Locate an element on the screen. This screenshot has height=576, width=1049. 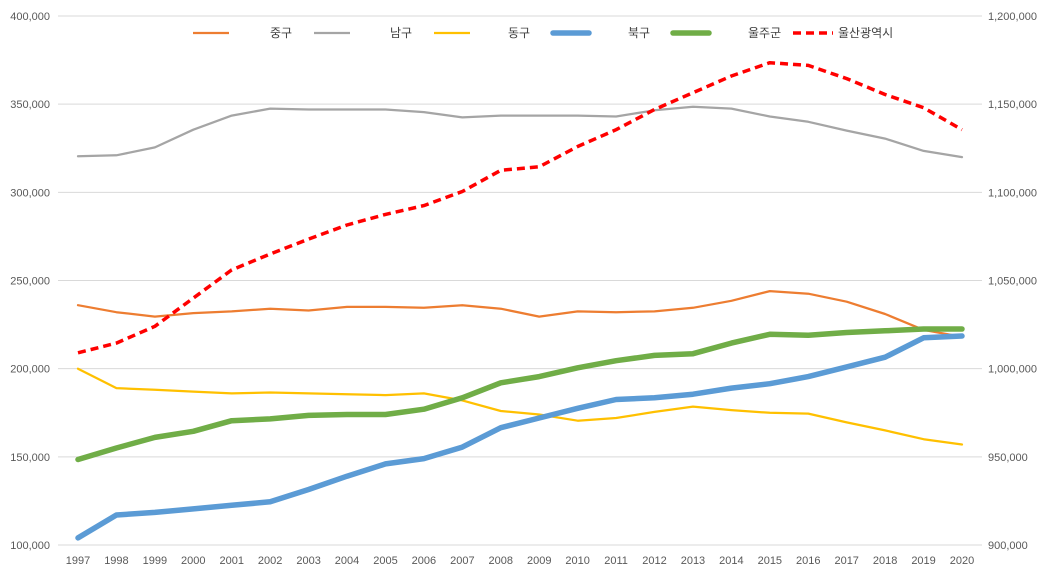
x-tick-label: 2000 is located at coordinates (193, 561).